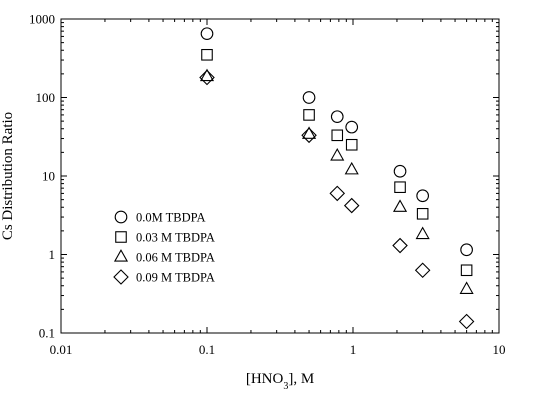  Describe the element at coordinates (8, 176) in the screenshot. I see `y-axis-title: Cs Distribution Ratio` at that location.